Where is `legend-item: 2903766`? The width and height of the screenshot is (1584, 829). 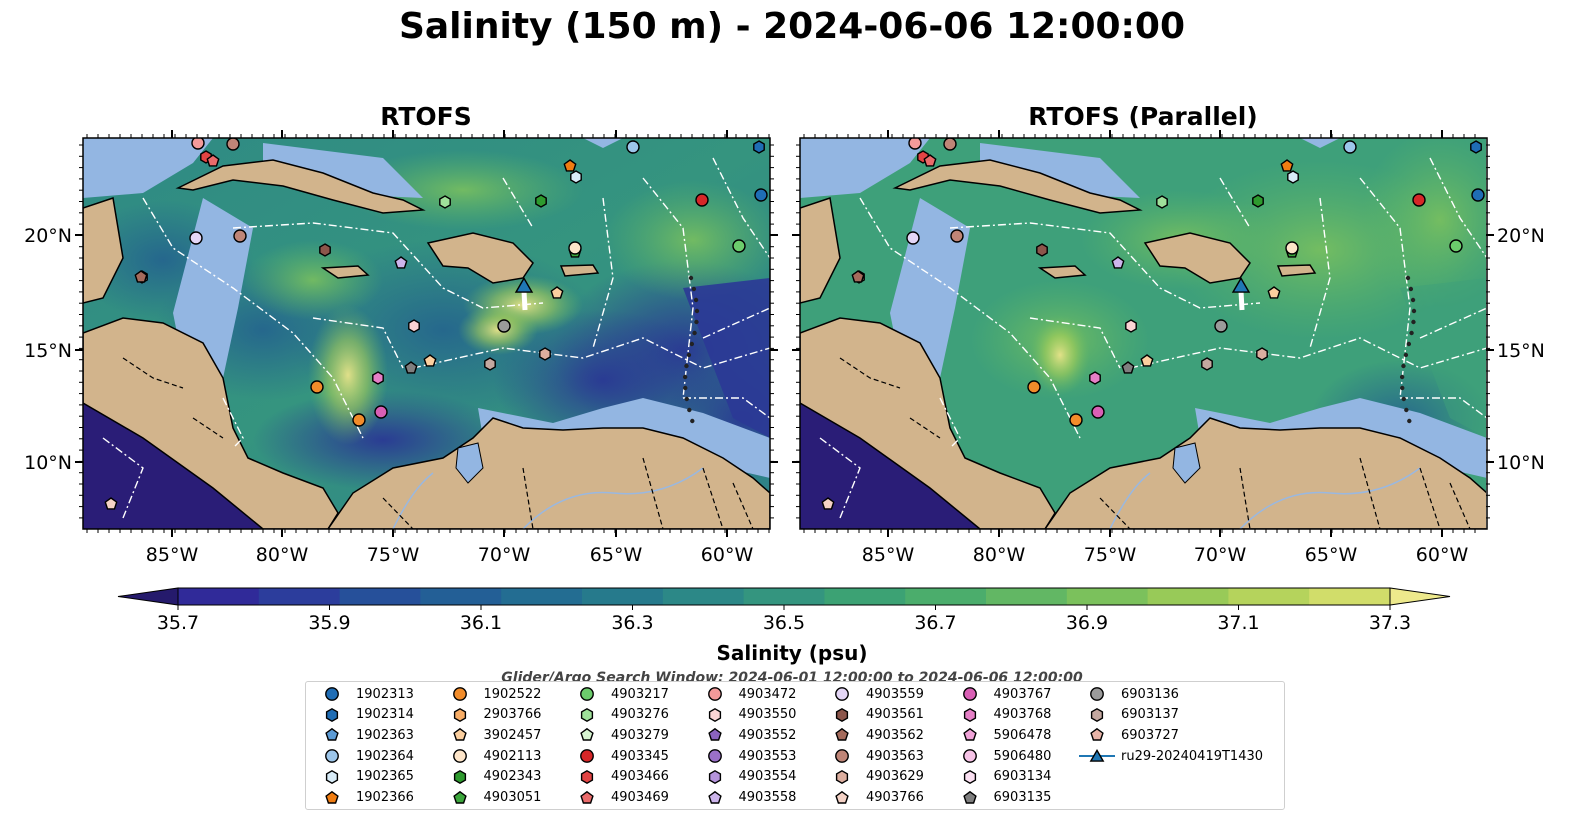 legend-item: 2903766 is located at coordinates (490, 715).